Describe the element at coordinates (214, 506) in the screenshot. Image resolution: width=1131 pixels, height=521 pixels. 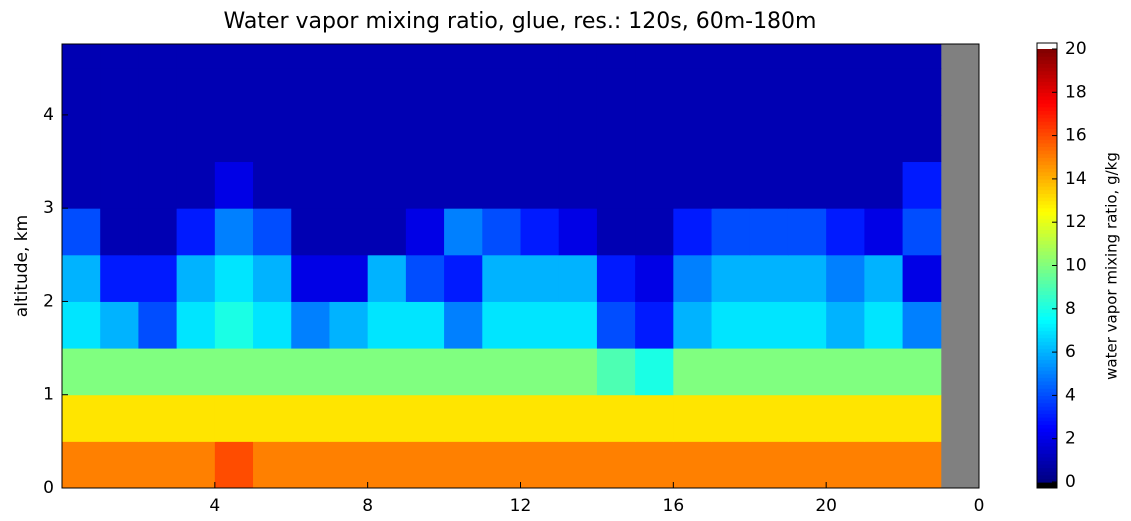
I see `x-tick-label: 4` at that location.